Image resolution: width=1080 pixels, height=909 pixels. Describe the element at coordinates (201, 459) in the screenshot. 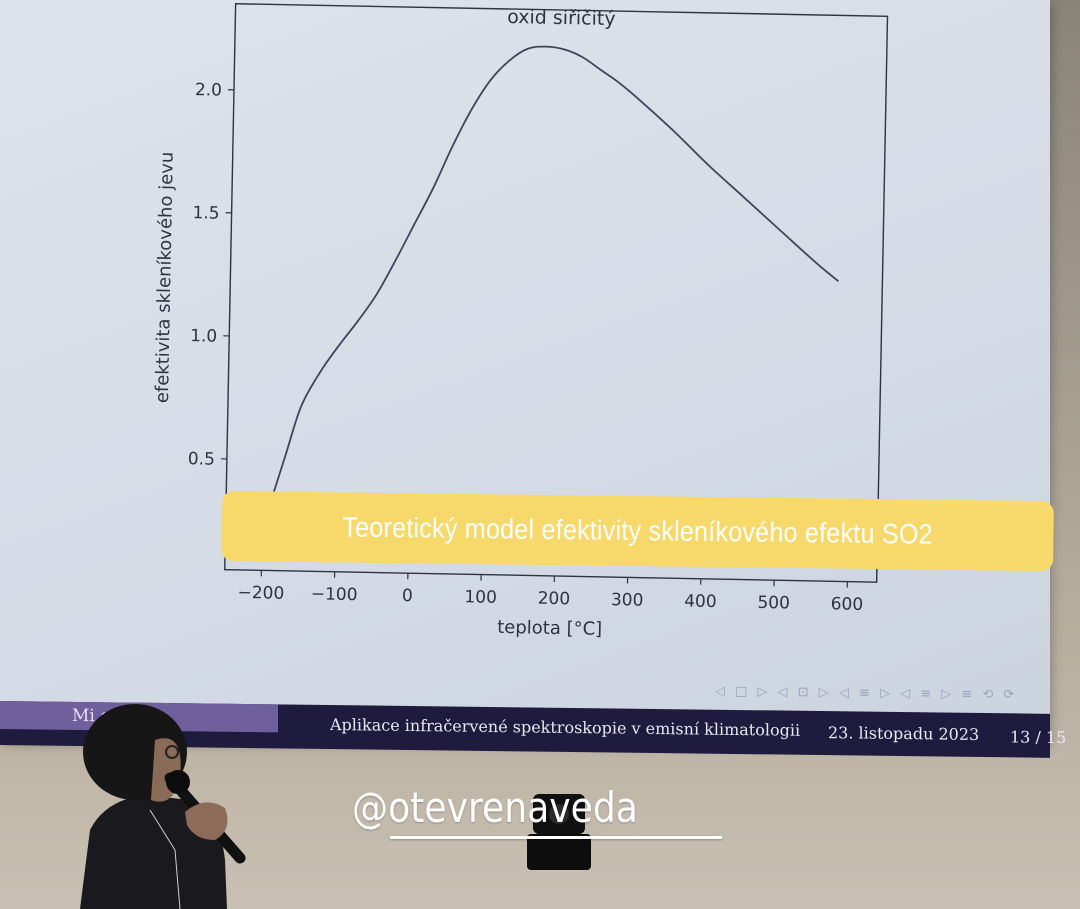

I see `y-tick-label: 0.5` at that location.